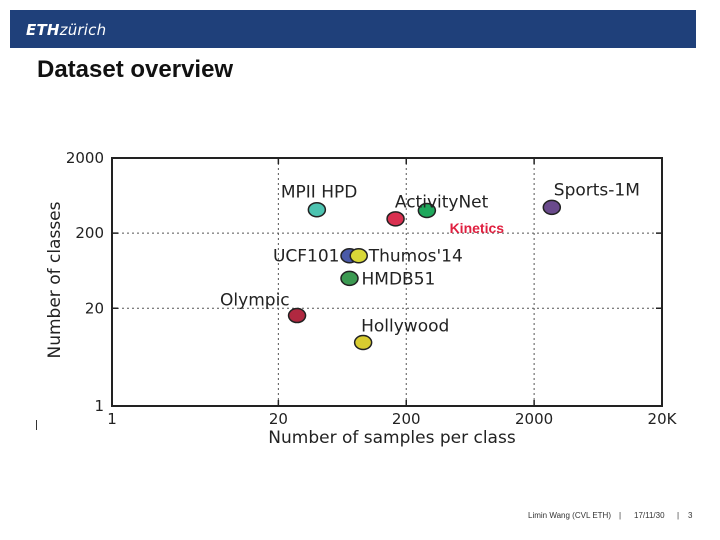 This screenshot has height=540, width=720. Describe the element at coordinates (649, 515) in the screenshot. I see `footer-date: 17/11/30` at that location.